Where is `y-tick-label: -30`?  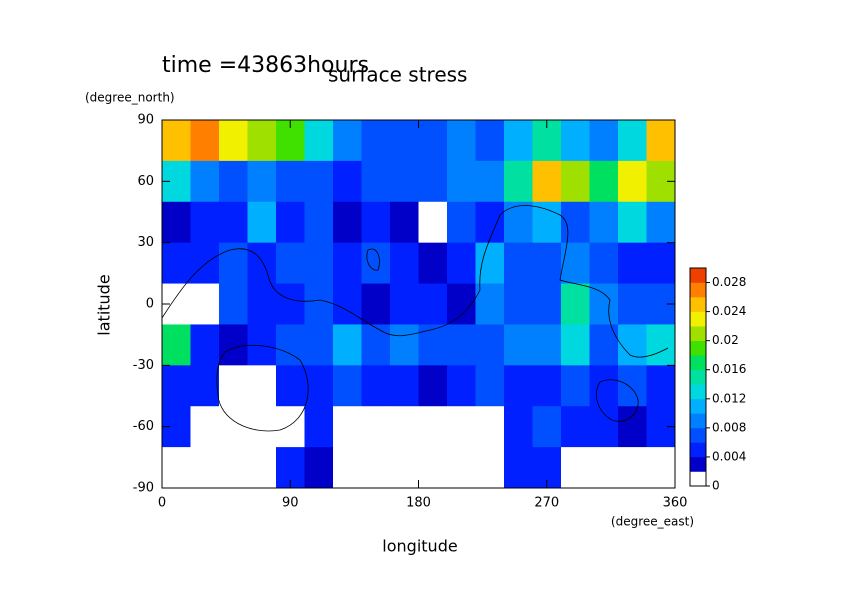 y-tick-label: -30 is located at coordinates (143, 365).